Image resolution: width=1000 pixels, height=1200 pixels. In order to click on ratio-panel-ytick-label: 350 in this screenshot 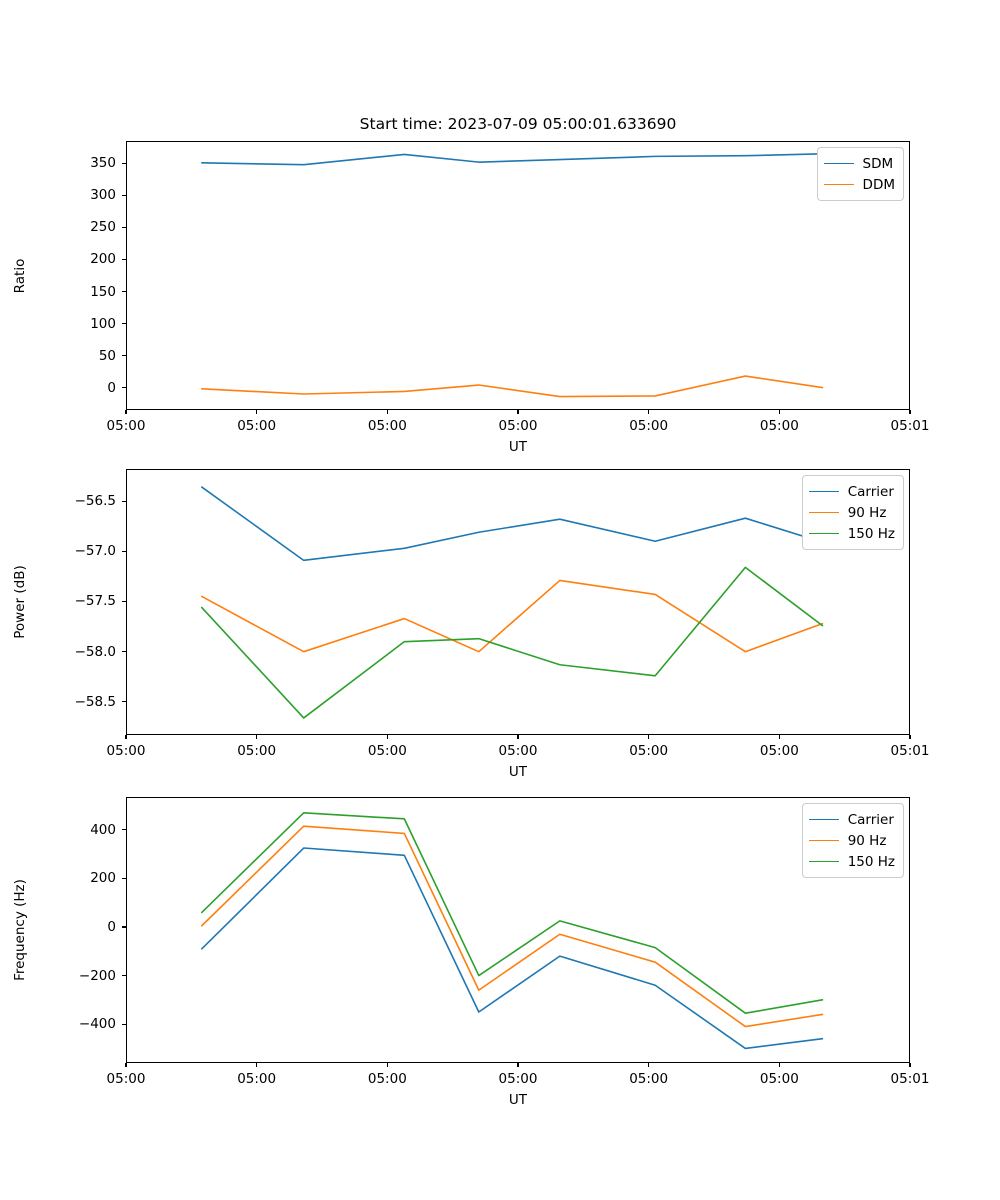, I will do `click(103, 163)`.